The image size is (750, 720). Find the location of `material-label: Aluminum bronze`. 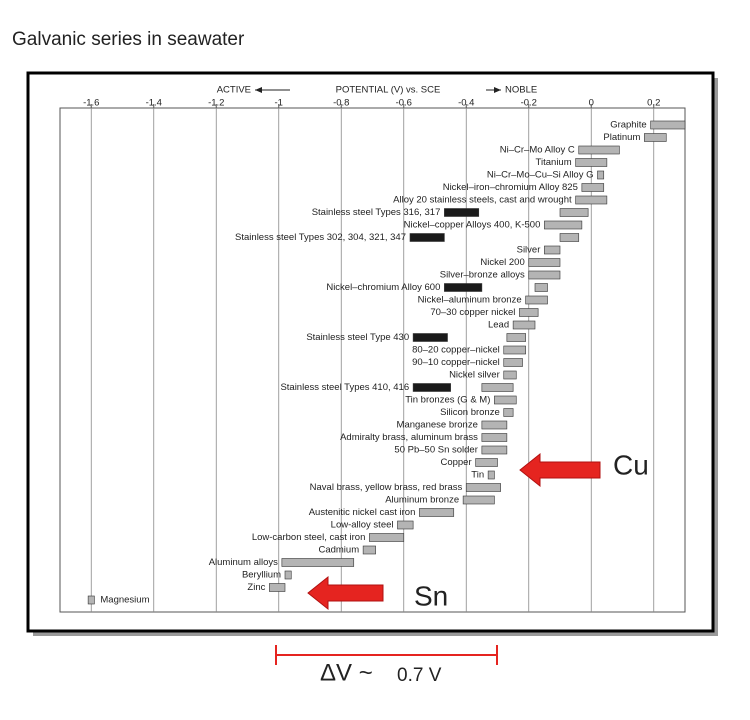

material-label: Aluminum bronze is located at coordinates (422, 500).